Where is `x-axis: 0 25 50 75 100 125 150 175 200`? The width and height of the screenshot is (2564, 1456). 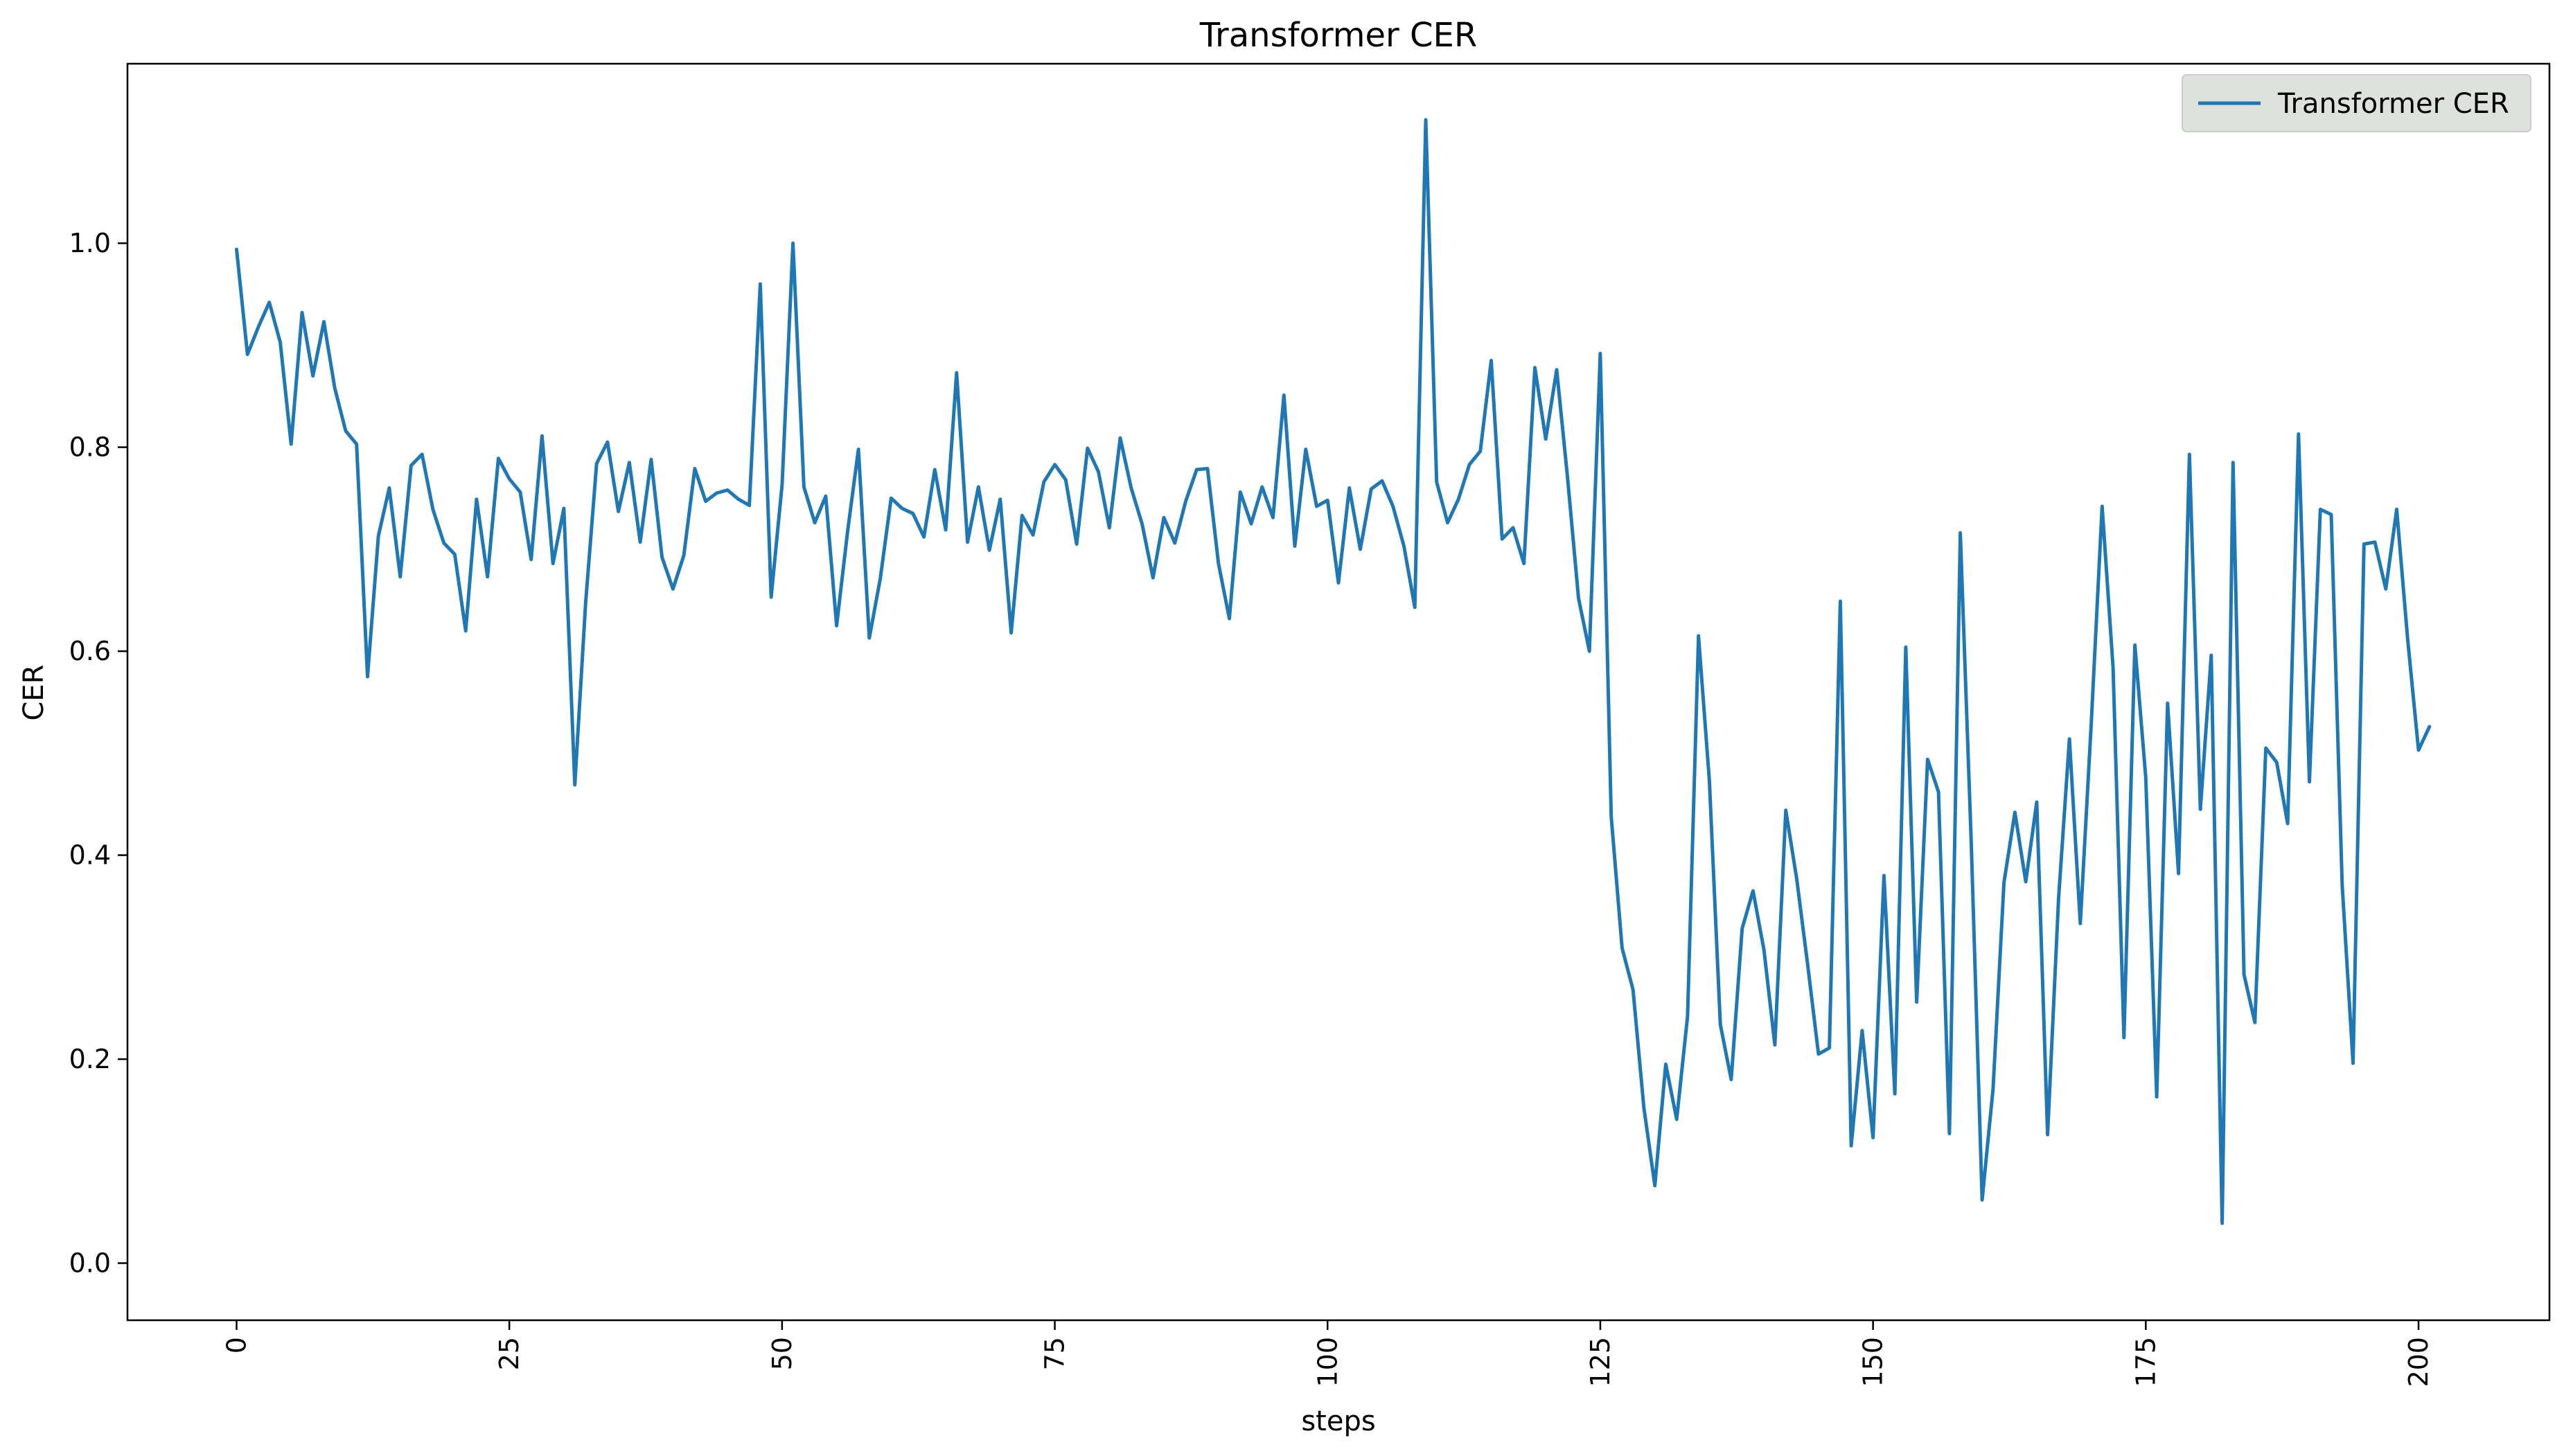
x-axis: 0 25 50 75 100 125 150 175 200 is located at coordinates (1327, 1353).